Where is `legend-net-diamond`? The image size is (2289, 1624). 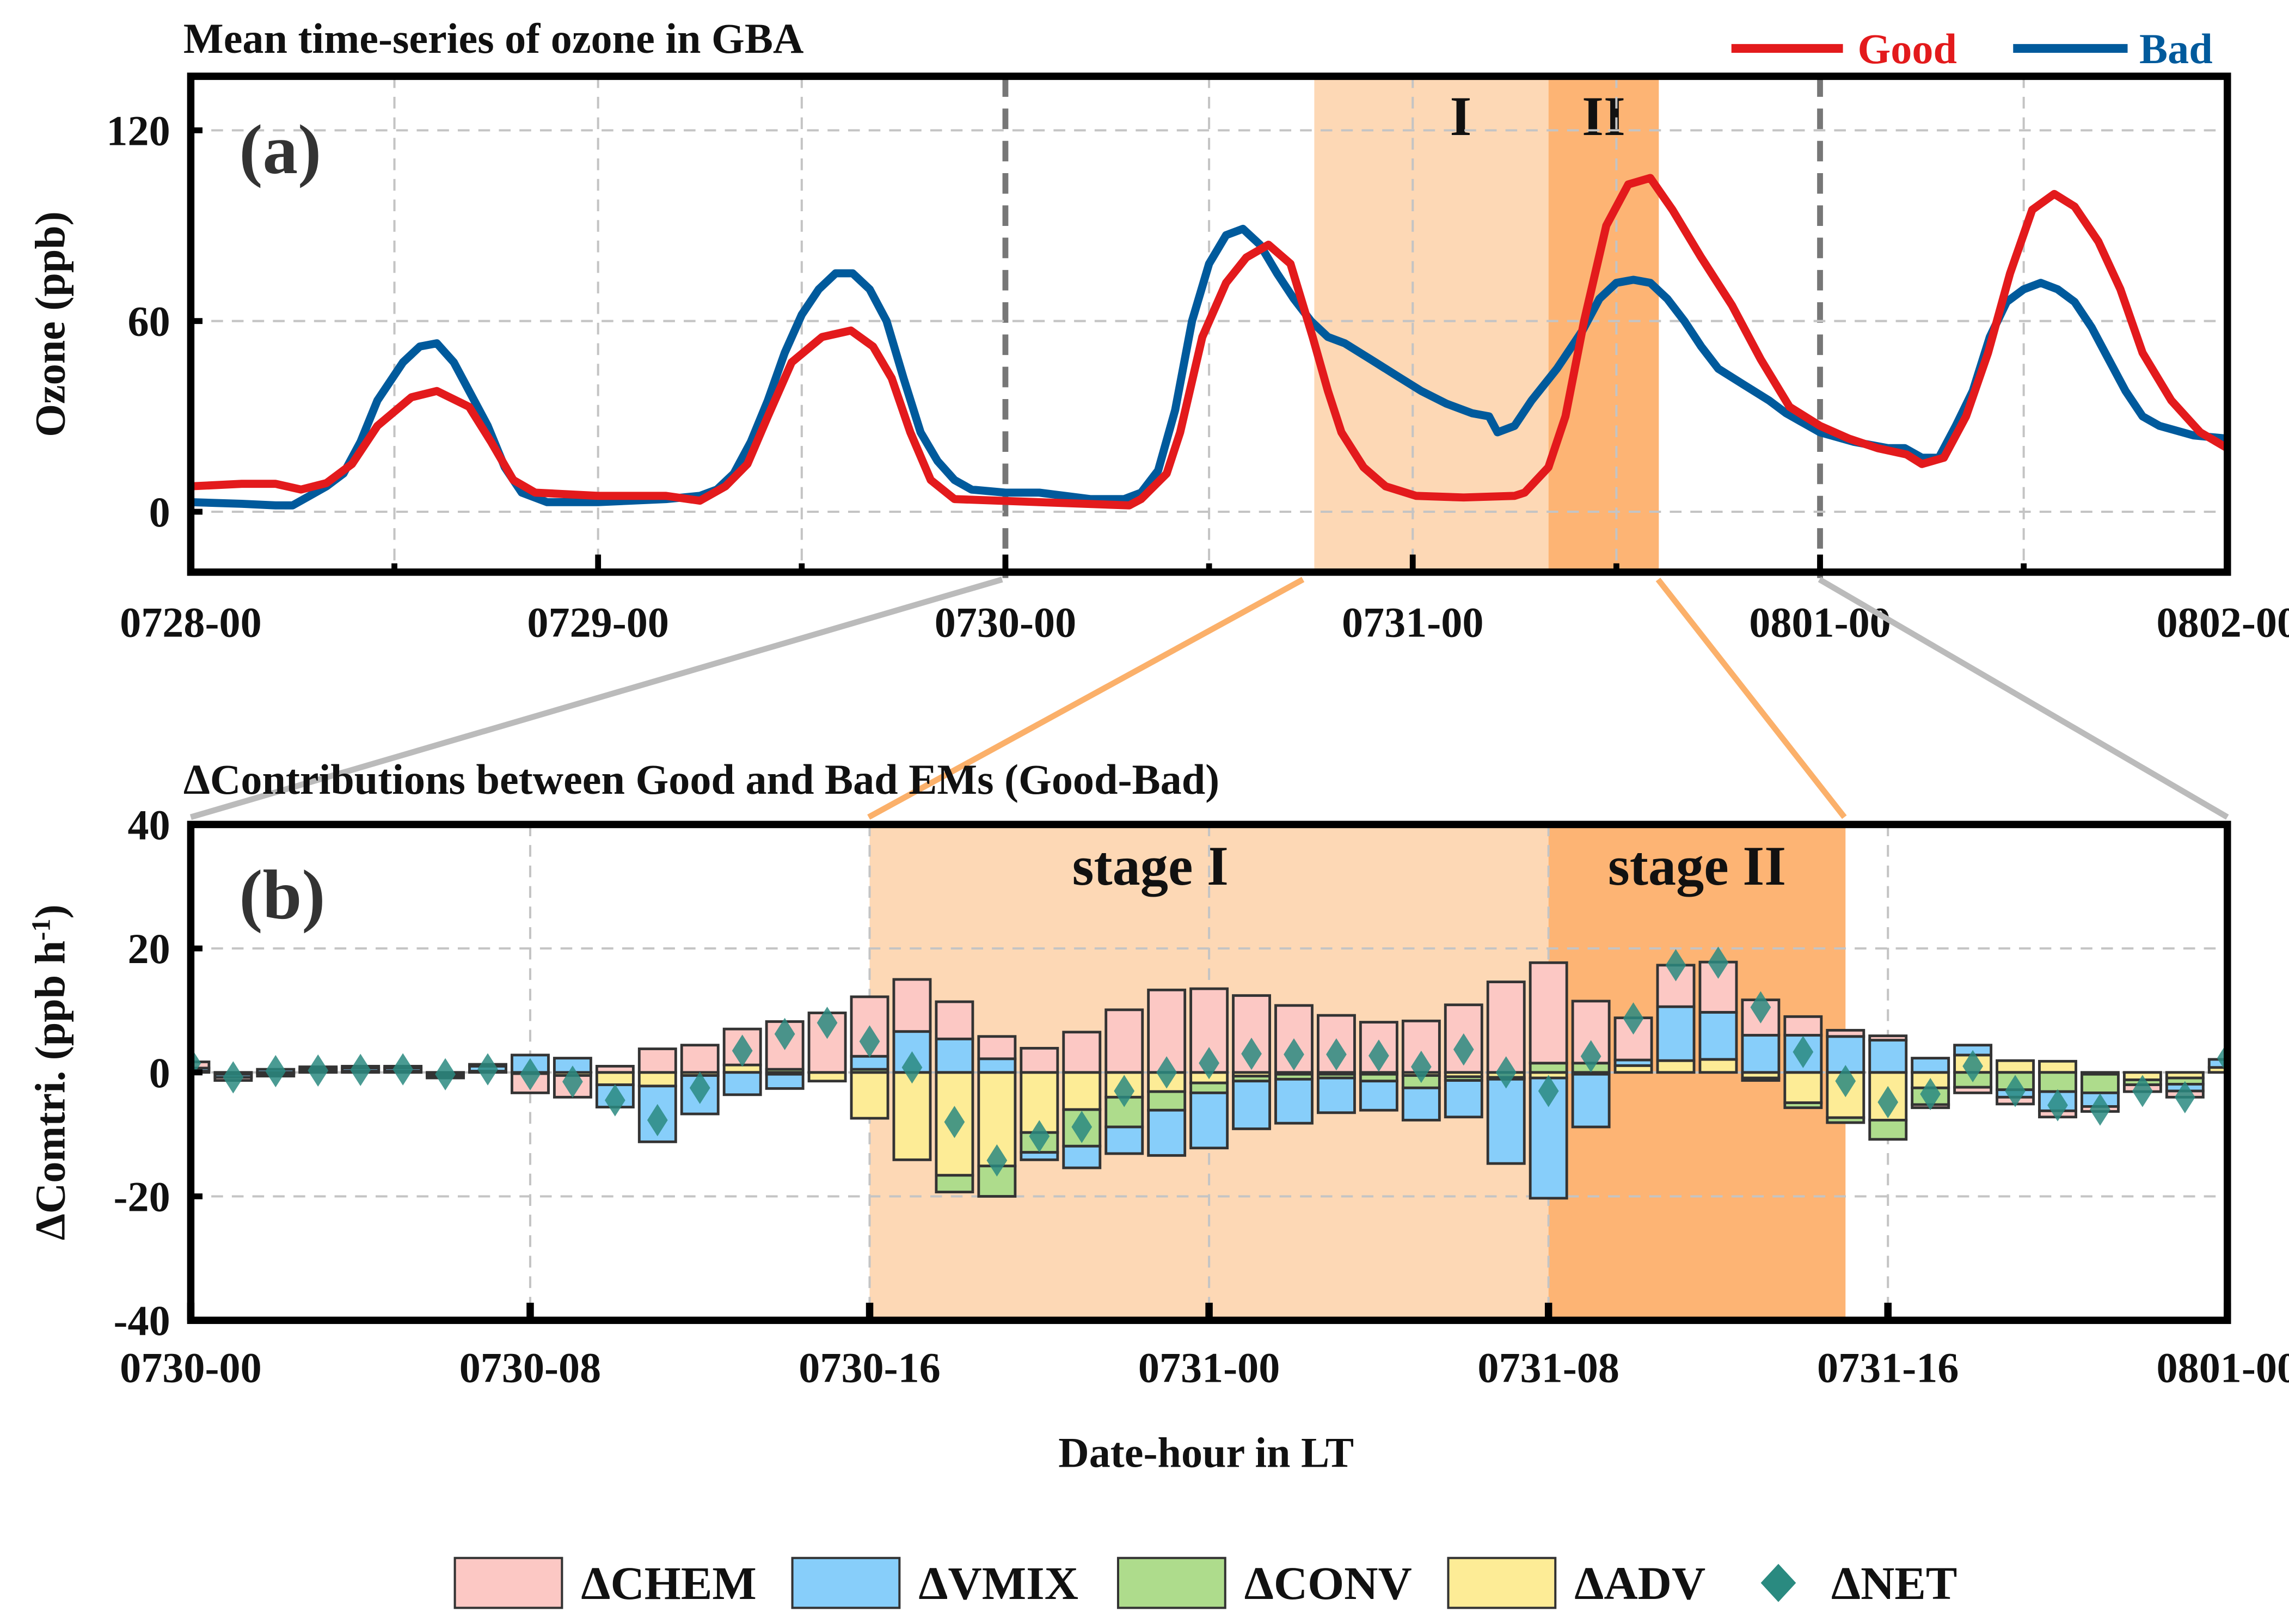
legend-net-diamond is located at coordinates (1778, 1583).